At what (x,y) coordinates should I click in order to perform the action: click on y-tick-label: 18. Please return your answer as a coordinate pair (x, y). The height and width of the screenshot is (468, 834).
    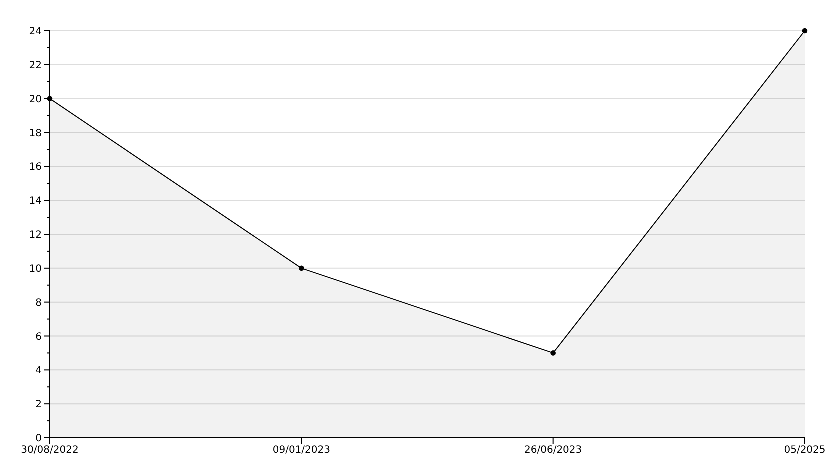
    Looking at the image, I should click on (35, 134).